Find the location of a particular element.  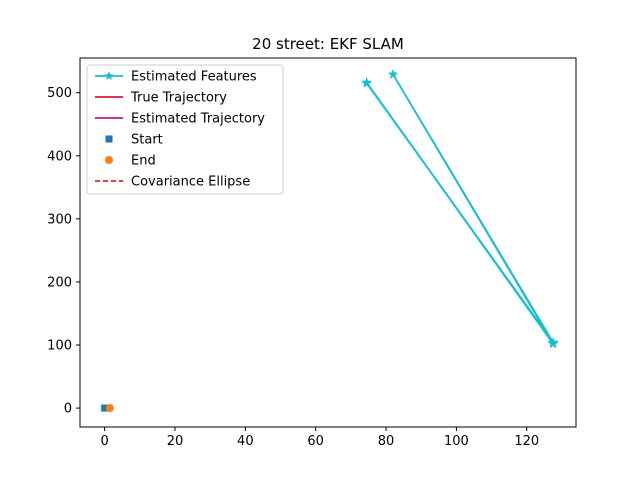

y-tick-label: 0 is located at coordinates (68, 409).